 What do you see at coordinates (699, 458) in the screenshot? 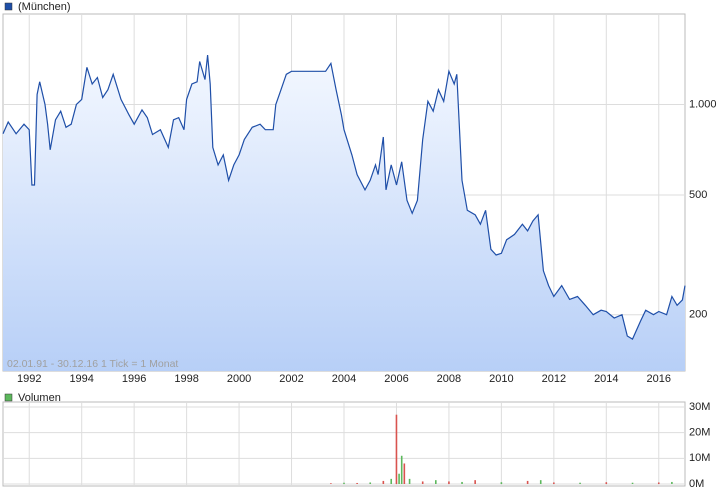
I see `y-tick-label: 10M` at bounding box center [699, 458].